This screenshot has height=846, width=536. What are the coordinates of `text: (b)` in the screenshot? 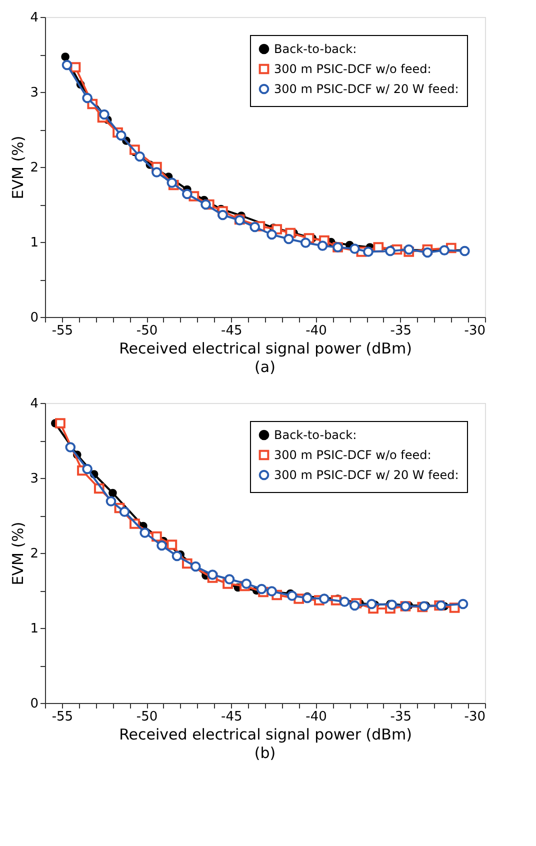 It's located at (265, 753).